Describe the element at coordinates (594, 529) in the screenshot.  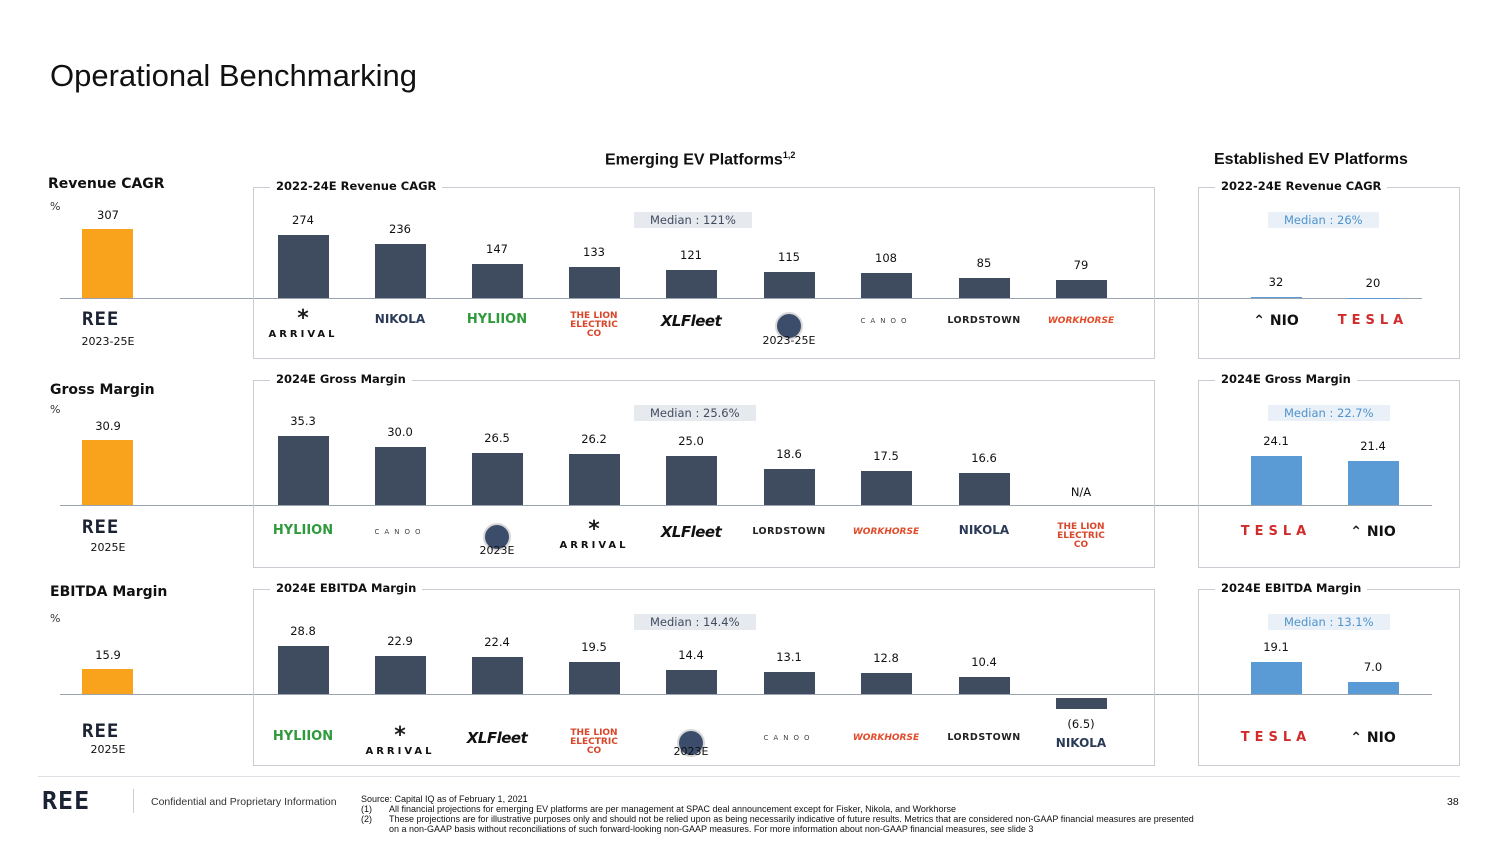
I see `arrival-star-icon: *` at that location.